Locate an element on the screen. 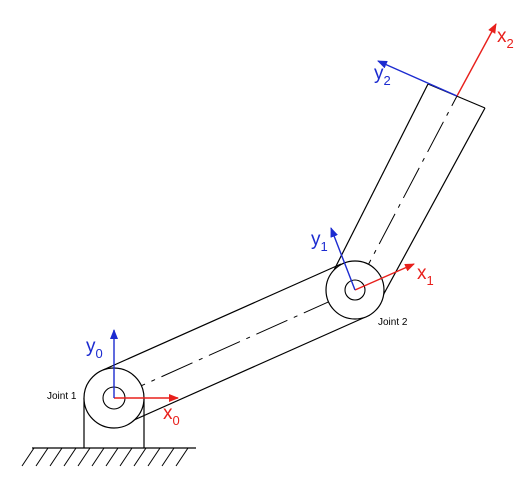 The width and height of the screenshot is (528, 483). joint-1-label: Joint 1 is located at coordinates (62, 396).